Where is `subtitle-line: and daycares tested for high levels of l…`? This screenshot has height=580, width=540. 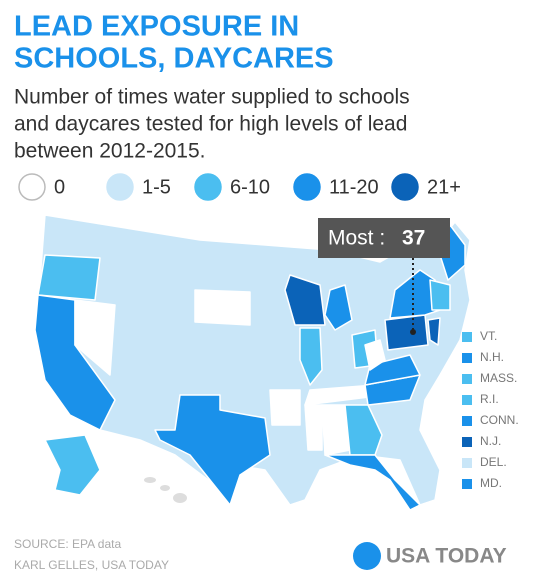
subtitle-line: and daycares tested for high levels of l… is located at coordinates (210, 124).